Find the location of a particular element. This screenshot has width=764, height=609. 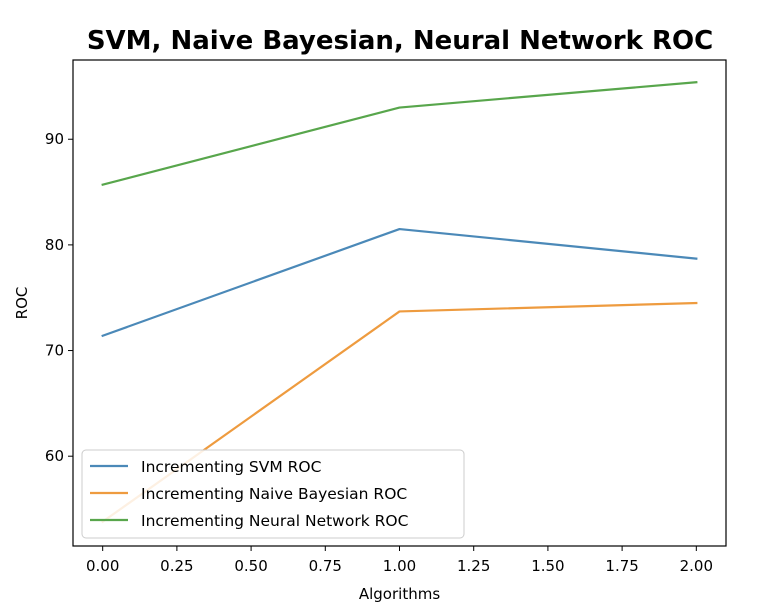

legend-label-3: Incrementing Neural Network ROC is located at coordinates (274, 521).